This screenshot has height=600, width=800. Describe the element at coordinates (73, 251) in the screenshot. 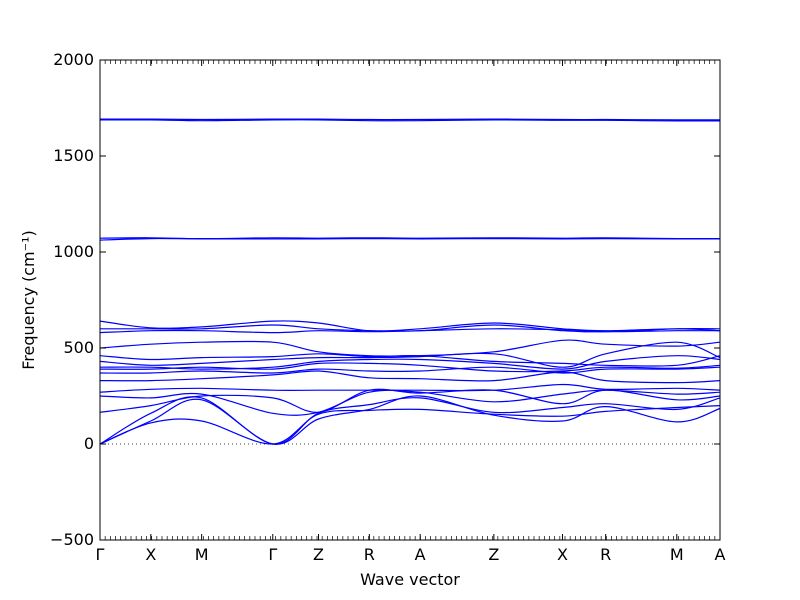

I see `y-tick-label-3: 1000` at that location.